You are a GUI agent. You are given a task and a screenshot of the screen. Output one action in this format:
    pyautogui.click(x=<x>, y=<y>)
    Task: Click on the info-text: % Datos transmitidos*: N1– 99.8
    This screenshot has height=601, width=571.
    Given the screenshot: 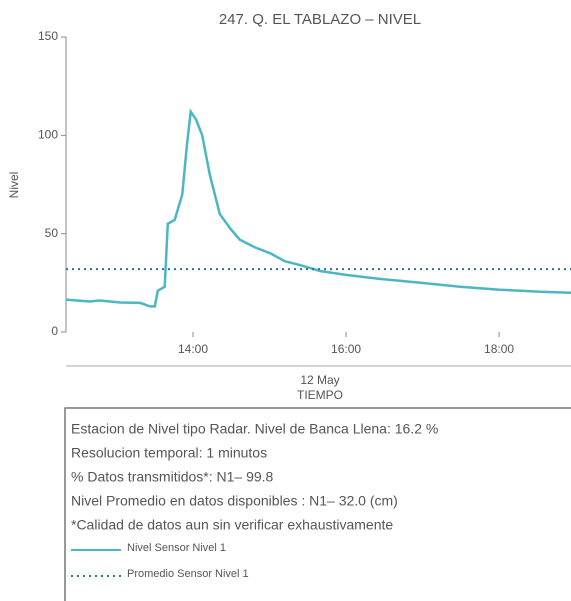 What is the action you would take?
    pyautogui.click(x=172, y=477)
    